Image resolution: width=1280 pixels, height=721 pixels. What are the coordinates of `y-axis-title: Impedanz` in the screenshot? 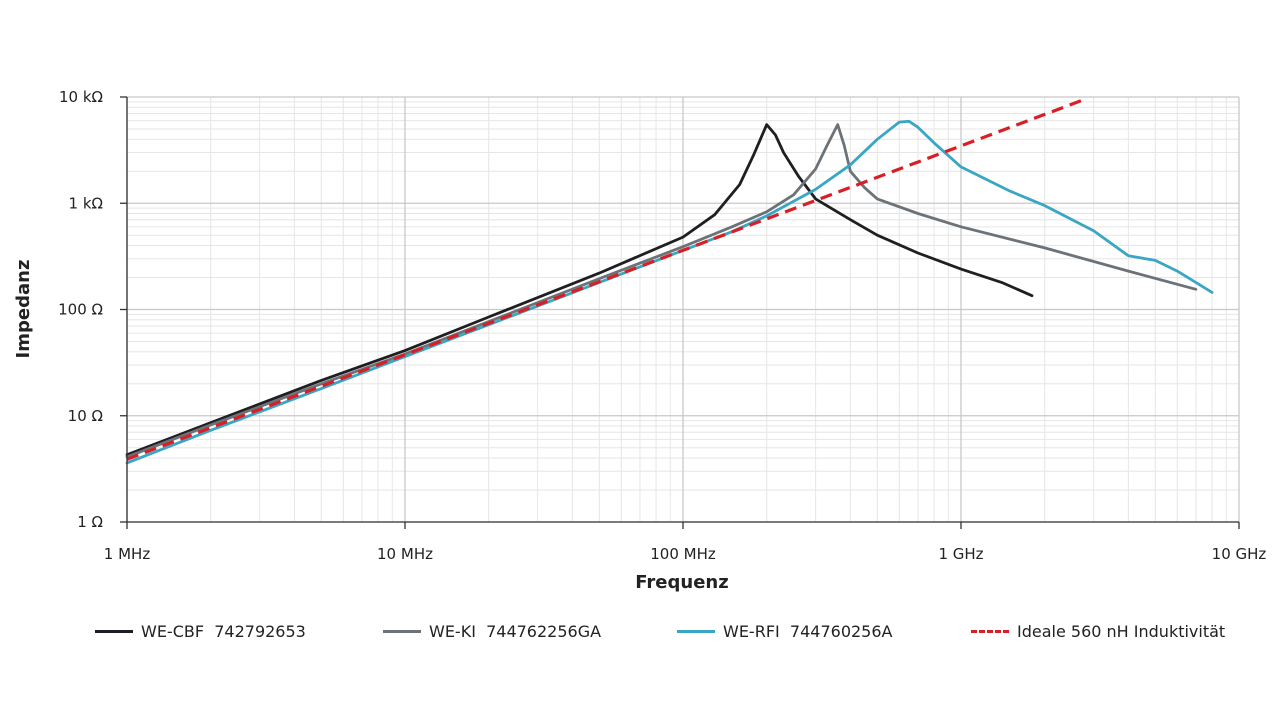 It's located at (23, 309).